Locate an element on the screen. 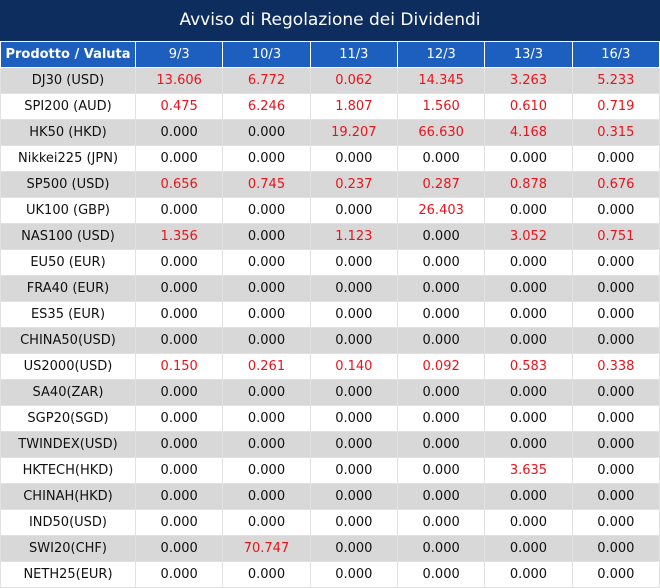 This screenshot has height=588, width=660. value-cell: 0.062 is located at coordinates (353, 80).